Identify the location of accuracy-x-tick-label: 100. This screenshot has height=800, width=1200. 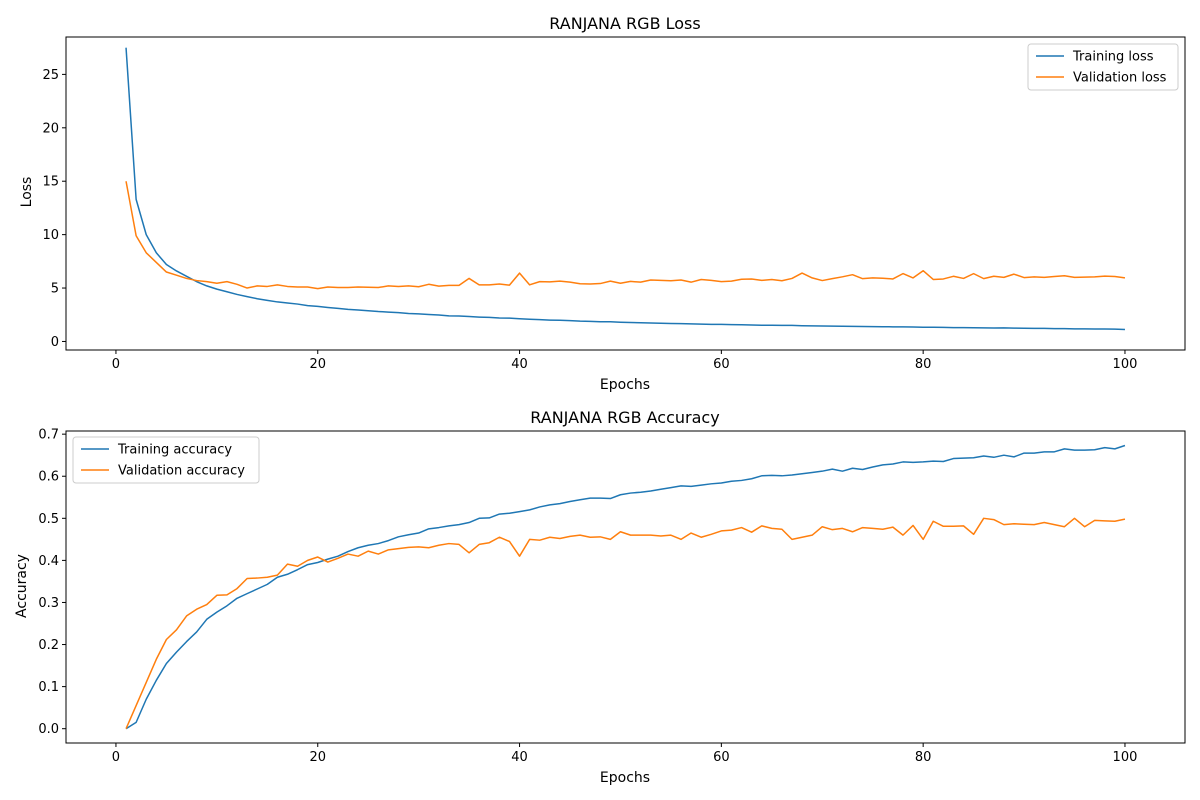
(1125, 757).